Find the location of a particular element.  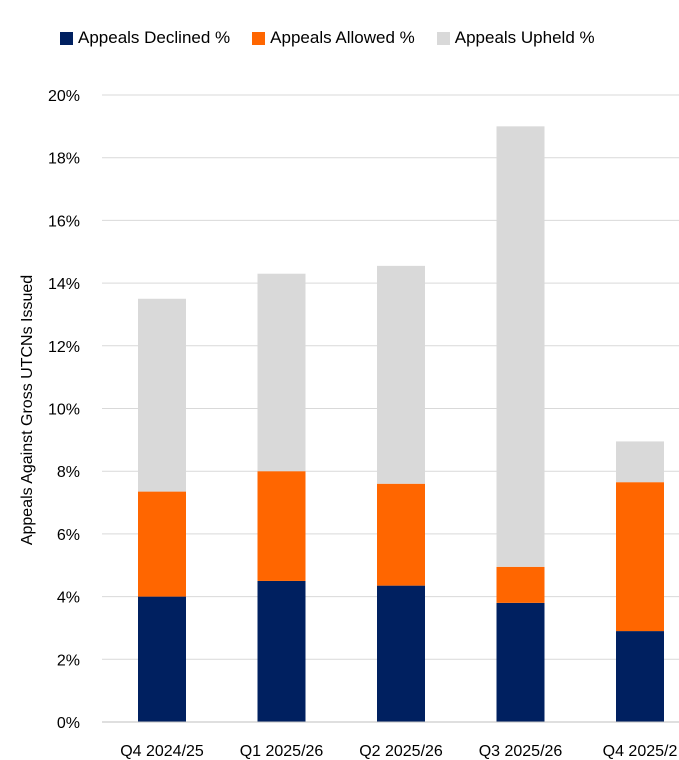

y-tick-label: 12% is located at coordinates (64, 347).